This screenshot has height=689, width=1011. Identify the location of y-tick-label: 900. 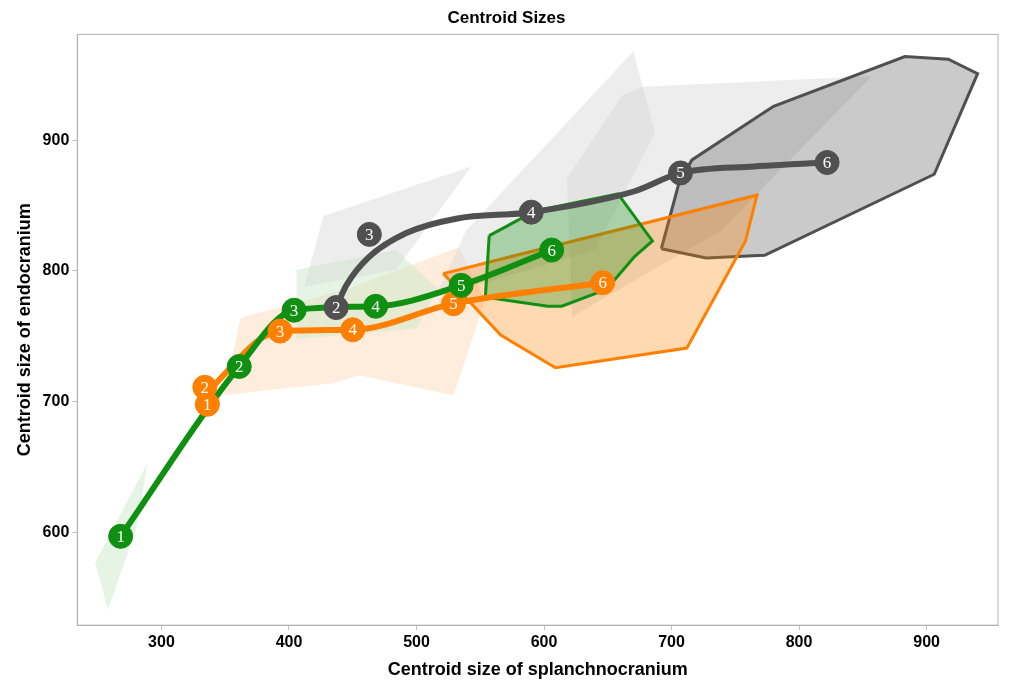
(56, 139).